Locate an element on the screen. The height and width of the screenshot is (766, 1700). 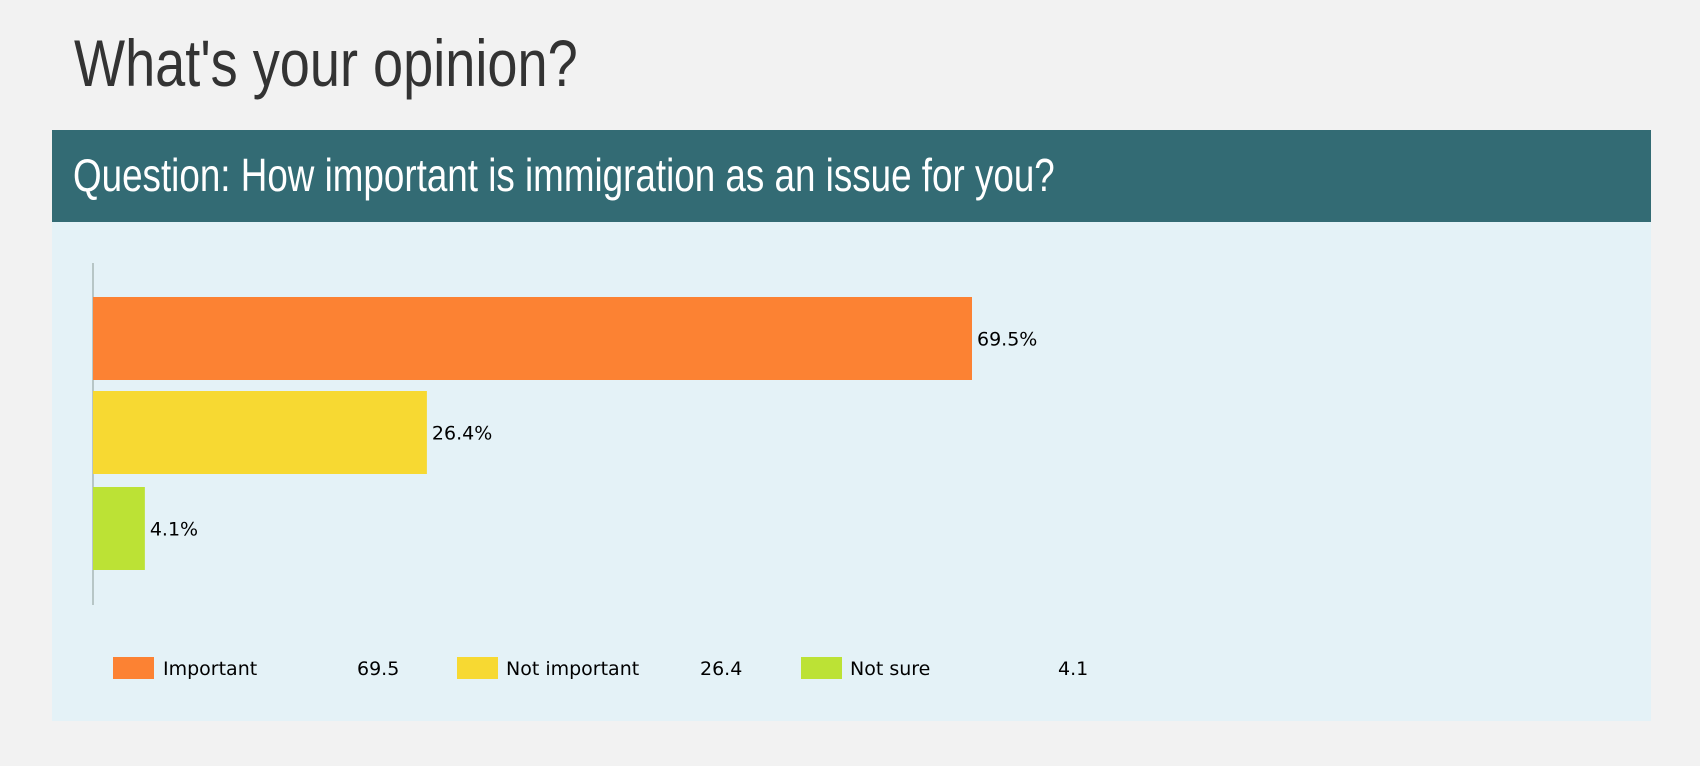
legend-label-2: Not sure is located at coordinates (890, 669).